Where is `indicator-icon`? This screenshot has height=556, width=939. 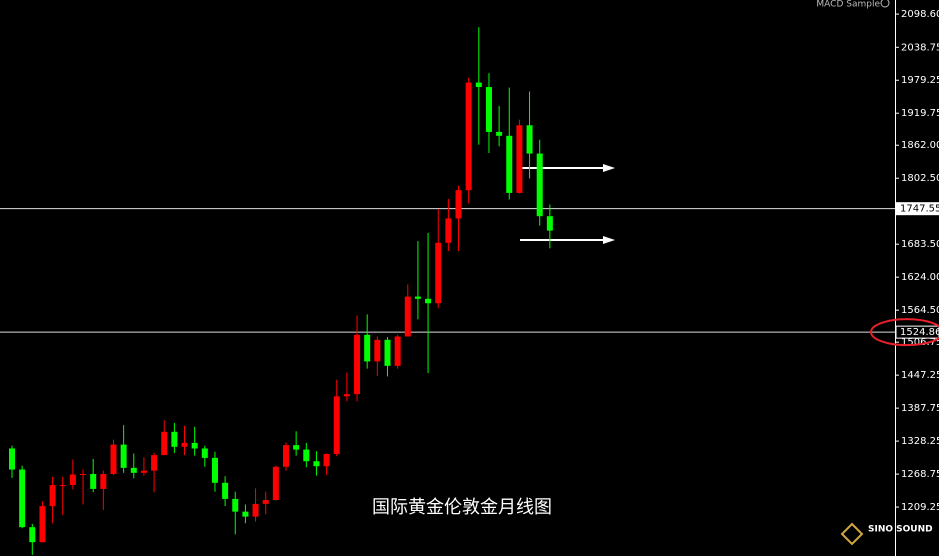
indicator-icon is located at coordinates (885, 4).